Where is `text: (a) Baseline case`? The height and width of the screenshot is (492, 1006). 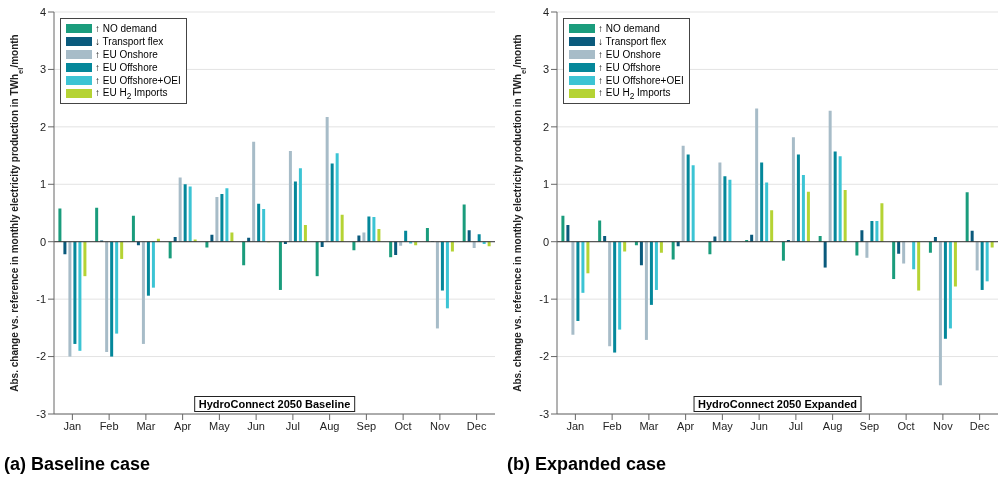 text: (a) Baseline case is located at coordinates (77, 464).